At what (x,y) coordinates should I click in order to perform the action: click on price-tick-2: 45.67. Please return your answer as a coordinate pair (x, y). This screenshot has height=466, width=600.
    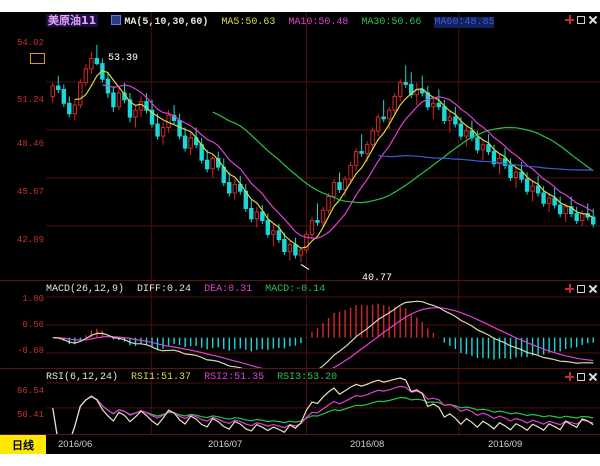
    Looking at the image, I should click on (30, 192).